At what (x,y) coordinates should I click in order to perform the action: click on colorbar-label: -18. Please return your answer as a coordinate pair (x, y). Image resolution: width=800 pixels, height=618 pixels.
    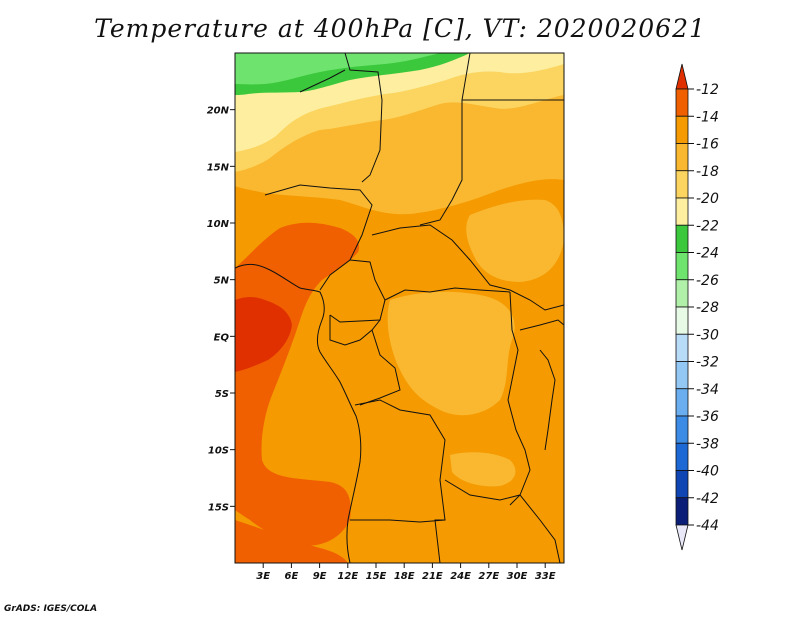
    Looking at the image, I should click on (707, 172).